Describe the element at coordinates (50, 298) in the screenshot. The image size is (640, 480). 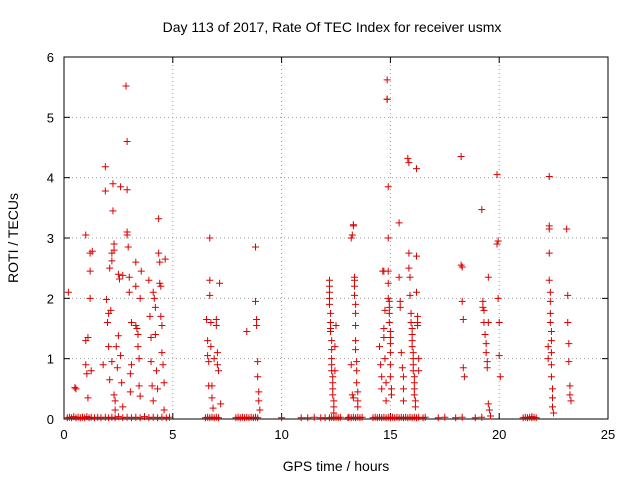
I see `y-tick-label: 2` at that location.